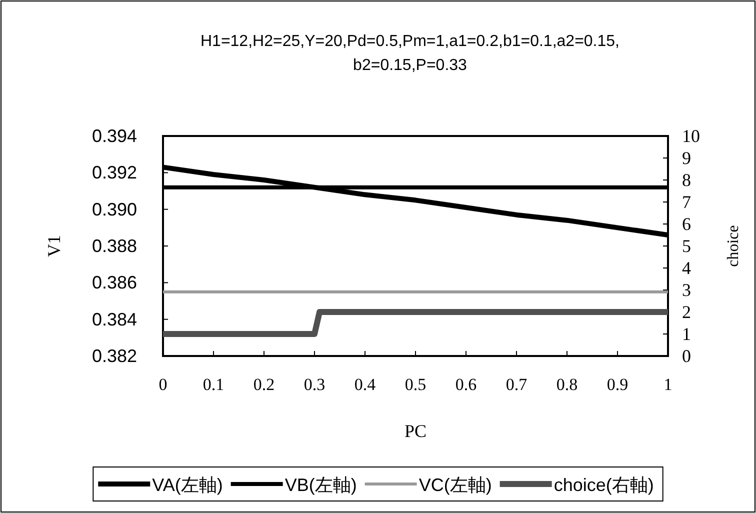 The image size is (756, 513). Describe the element at coordinates (686, 202) in the screenshot. I see `y2-tick-label: 7` at that location.